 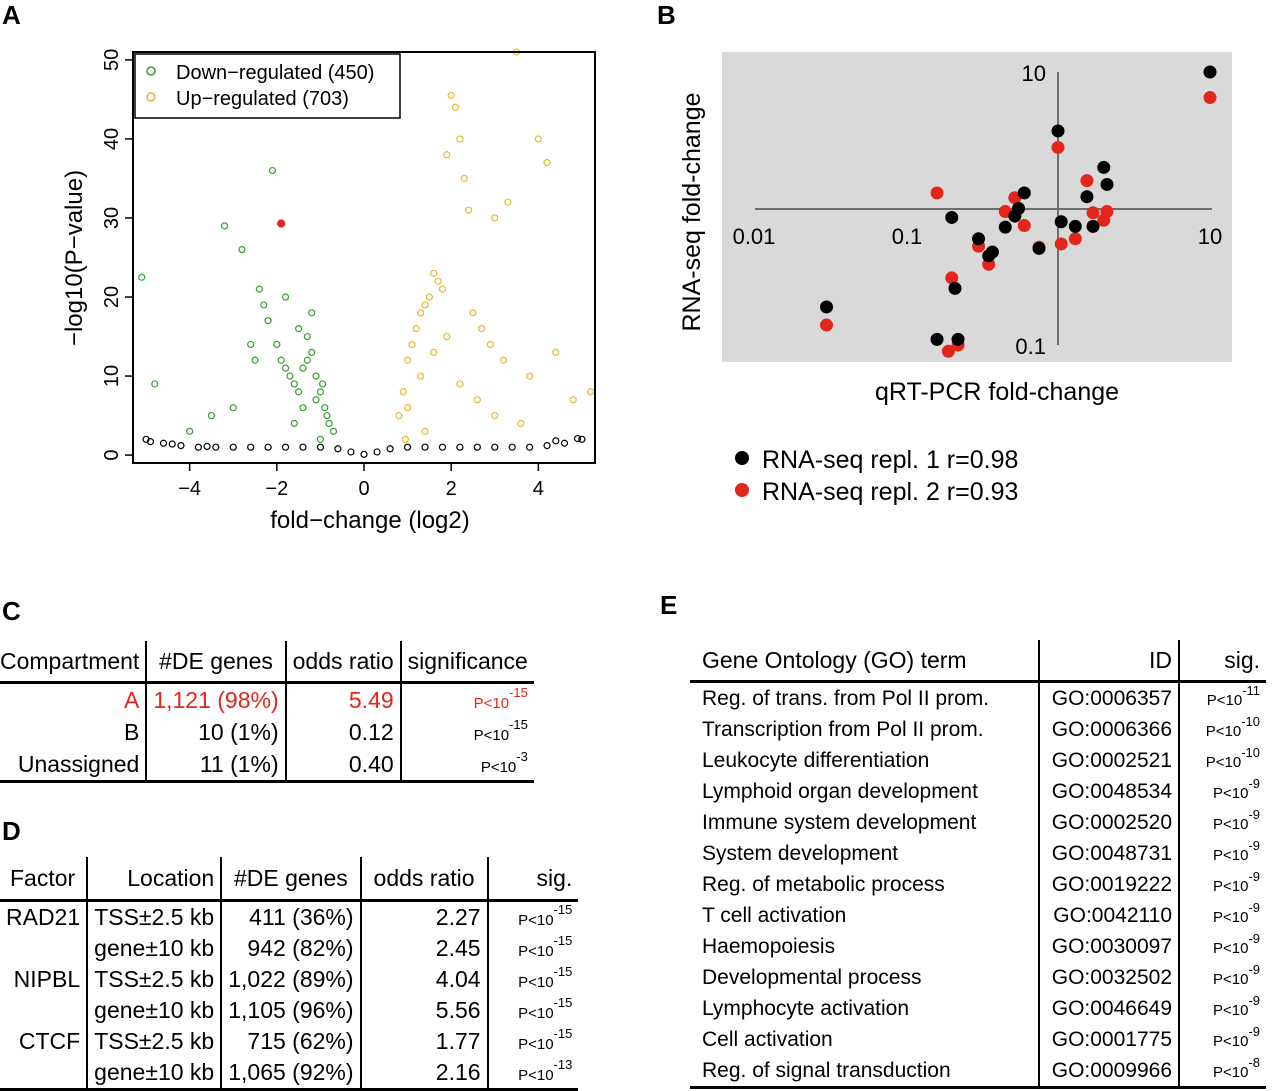 I want to click on header-location: Location, so click(x=155, y=879).